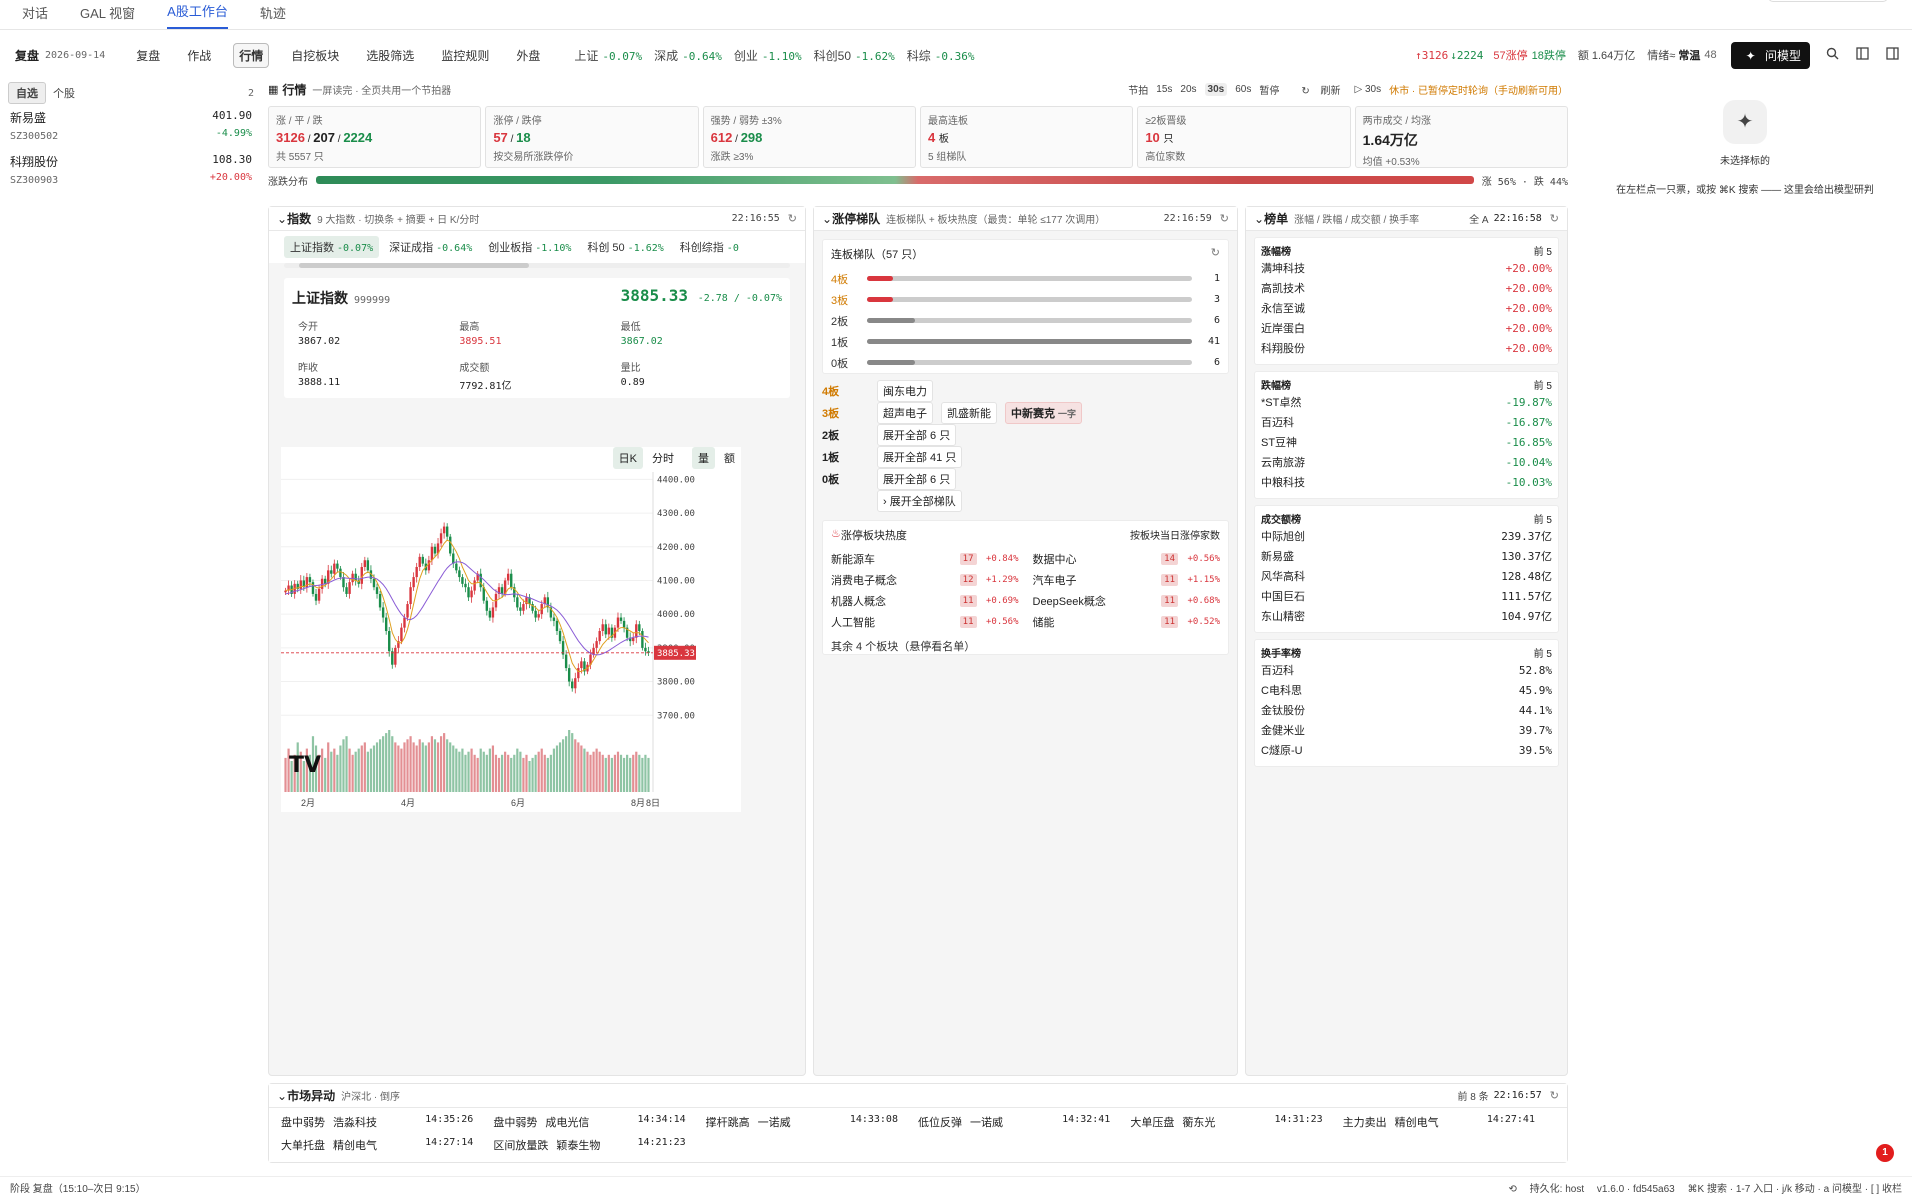 The height and width of the screenshot is (1198, 1912). I want to click on rank-row: 高凯技术 +20.00%, so click(1406, 288).